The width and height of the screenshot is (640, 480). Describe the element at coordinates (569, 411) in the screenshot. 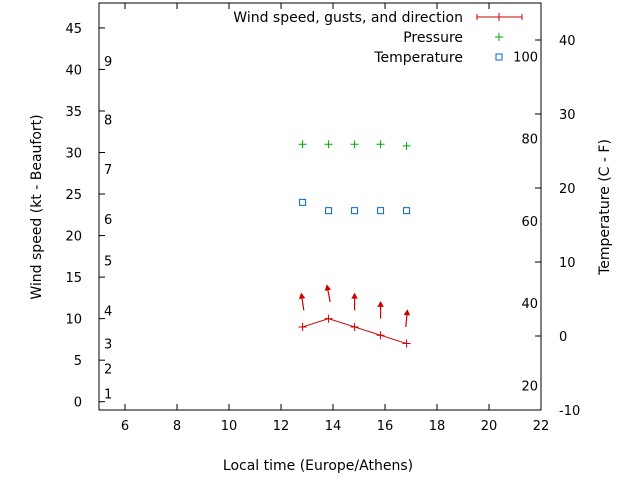

I see `y-right-c-label: -10` at that location.